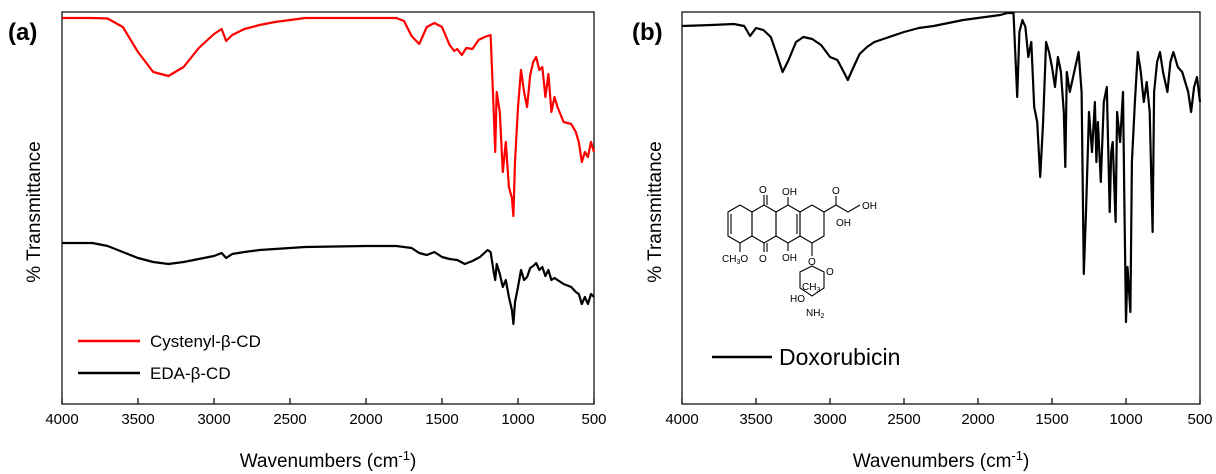  I want to click on struct-ch3-main: CH, so click(809, 287).